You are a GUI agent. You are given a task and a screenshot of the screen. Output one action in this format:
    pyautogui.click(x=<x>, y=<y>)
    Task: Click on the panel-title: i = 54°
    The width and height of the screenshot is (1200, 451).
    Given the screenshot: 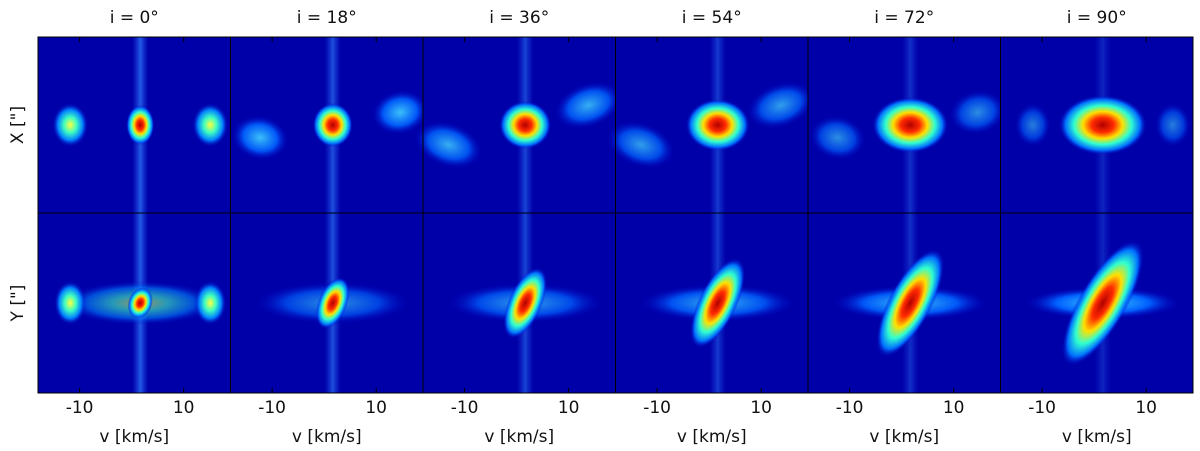 What is the action you would take?
    pyautogui.click(x=712, y=18)
    